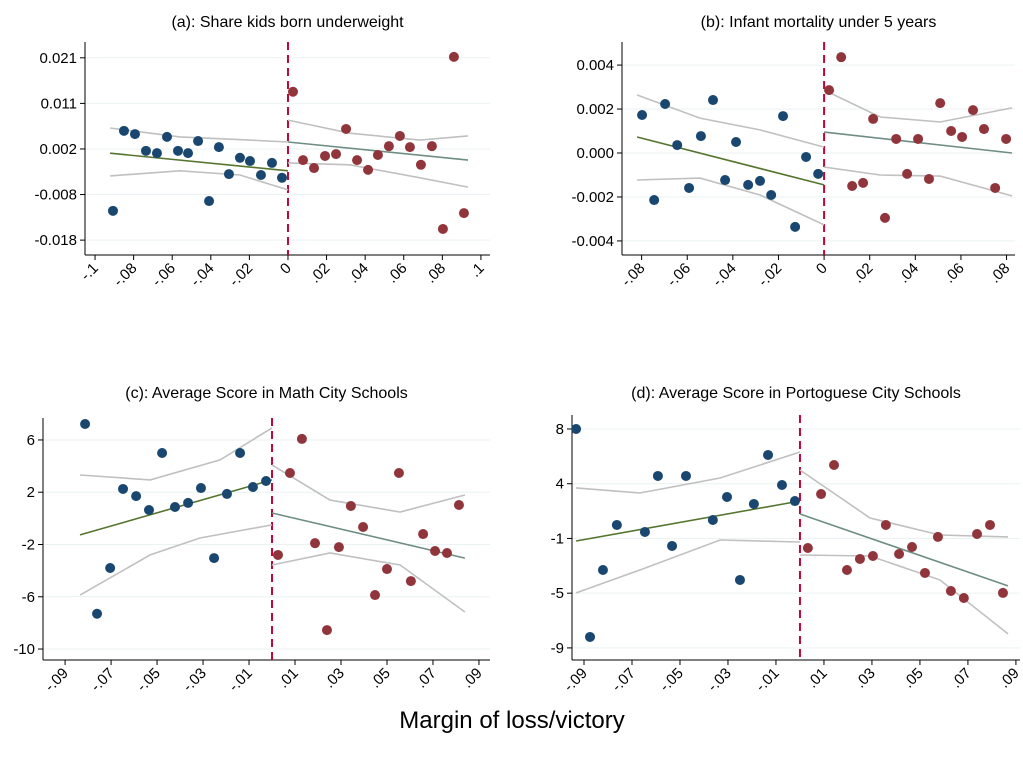 The image size is (1023, 760). What do you see at coordinates (31, 492) in the screenshot?
I see `y-tick-label: 2` at bounding box center [31, 492].